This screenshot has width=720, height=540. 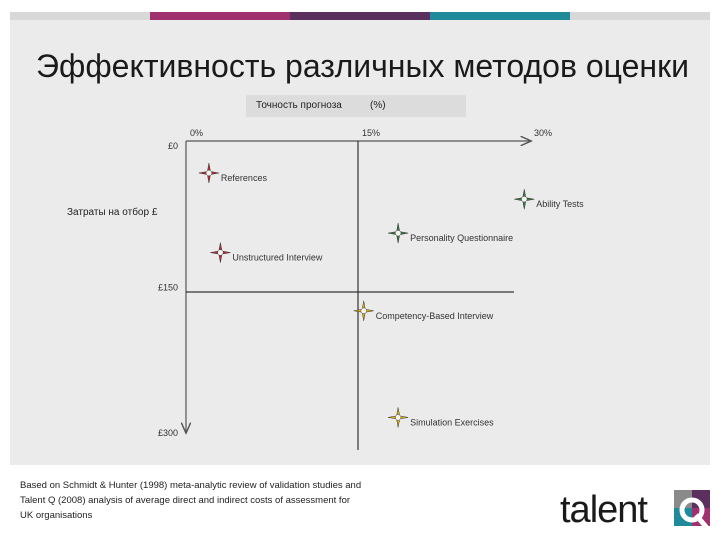 I want to click on y-axis-label-box, so click(x=120, y=214).